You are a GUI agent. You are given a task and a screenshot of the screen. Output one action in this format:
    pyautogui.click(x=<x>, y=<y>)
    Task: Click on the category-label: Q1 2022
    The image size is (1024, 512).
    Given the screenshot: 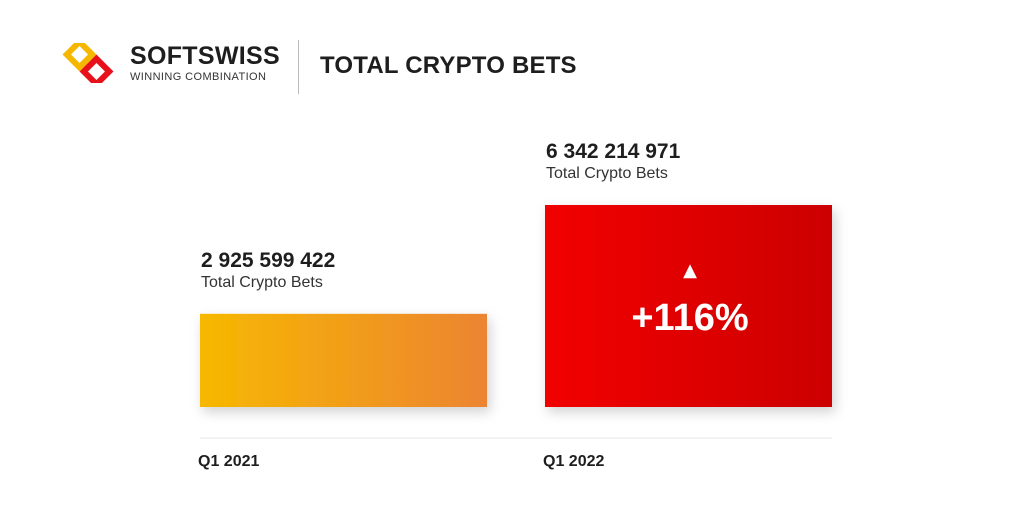 What is the action you would take?
    pyautogui.click(x=573, y=461)
    